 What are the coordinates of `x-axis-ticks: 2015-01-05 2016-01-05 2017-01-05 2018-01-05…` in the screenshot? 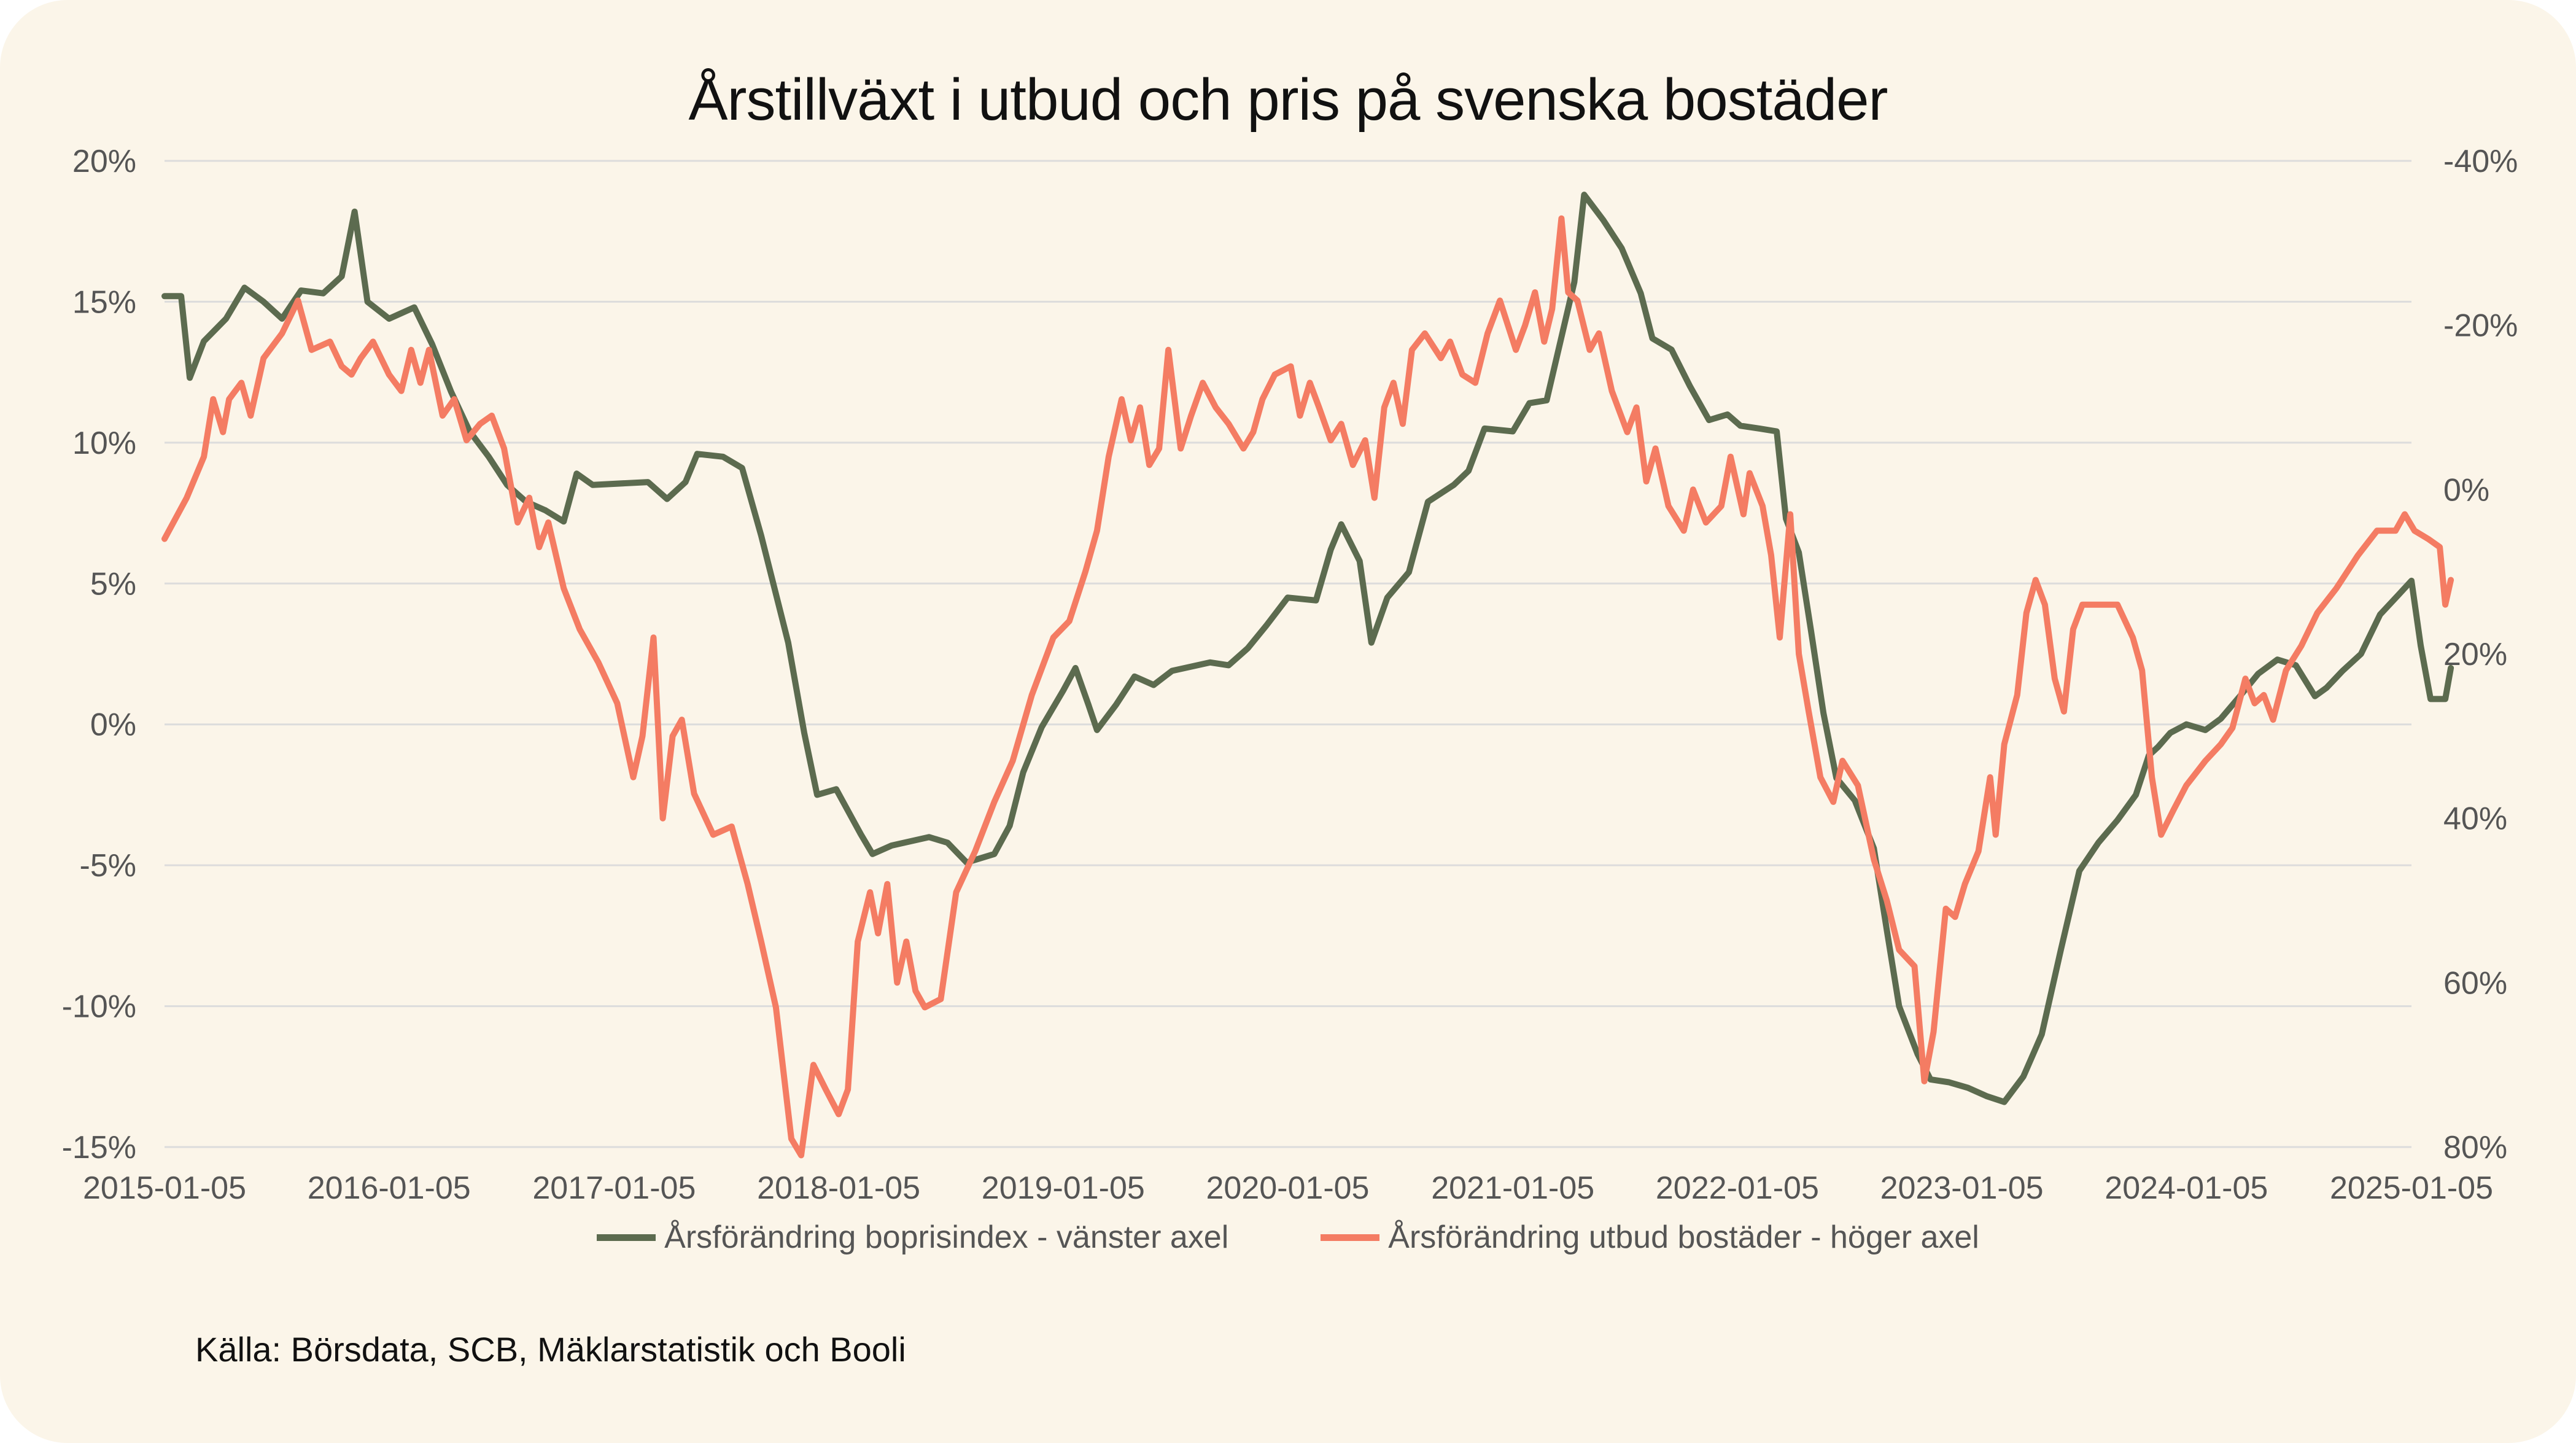 It's located at (1288, 1188).